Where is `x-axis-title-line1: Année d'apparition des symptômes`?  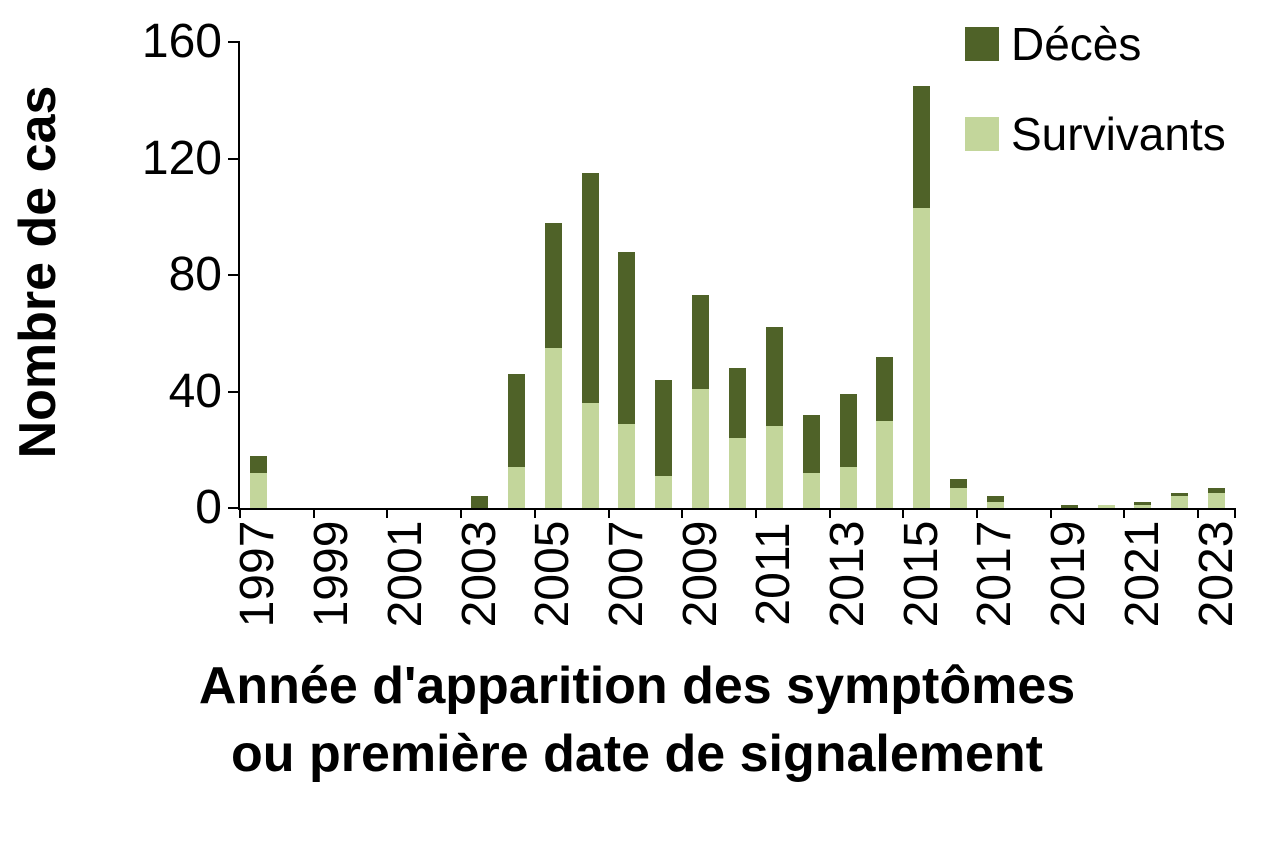
x-axis-title-line1: Année d'apparition des symptômes is located at coordinates (637, 686).